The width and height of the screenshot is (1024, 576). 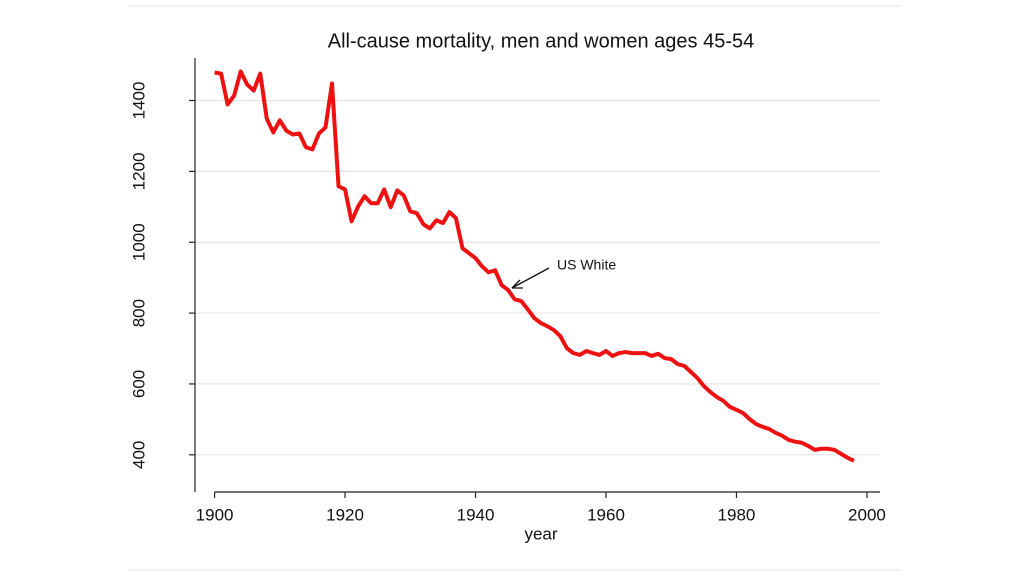 I want to click on x-tick-label: 1980, so click(x=737, y=514).